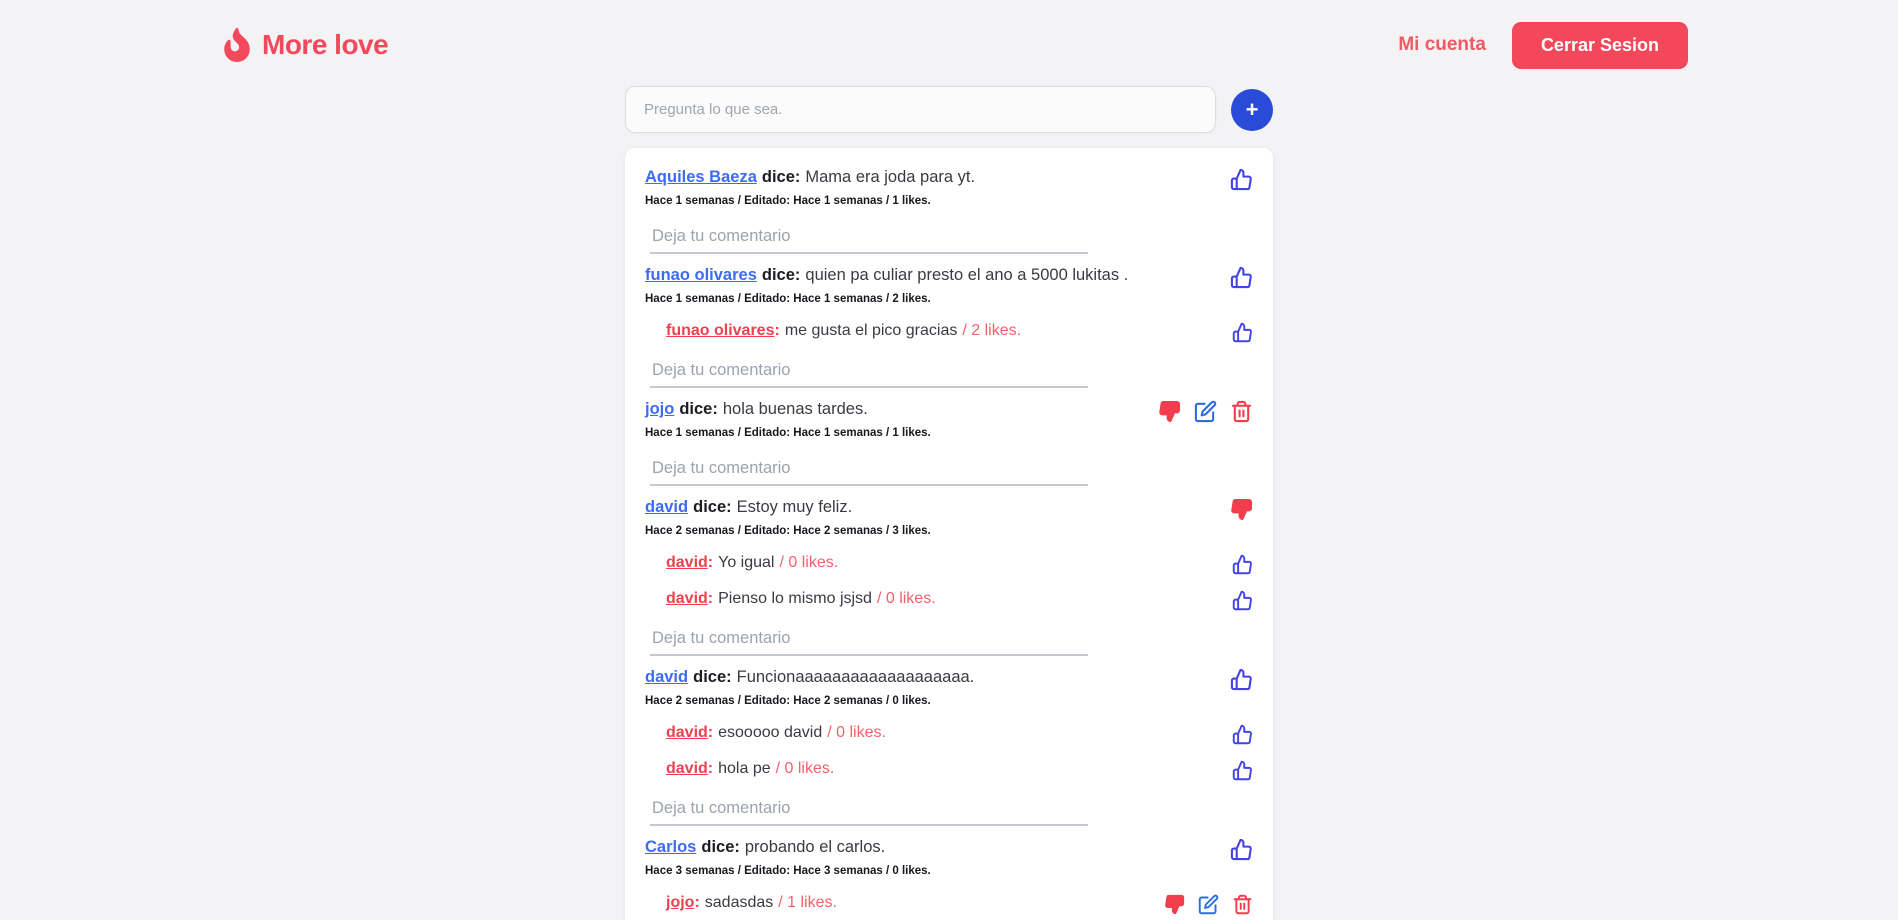 This screenshot has width=1898, height=920. Describe the element at coordinates (237, 45) in the screenshot. I see `flame-icon` at that location.